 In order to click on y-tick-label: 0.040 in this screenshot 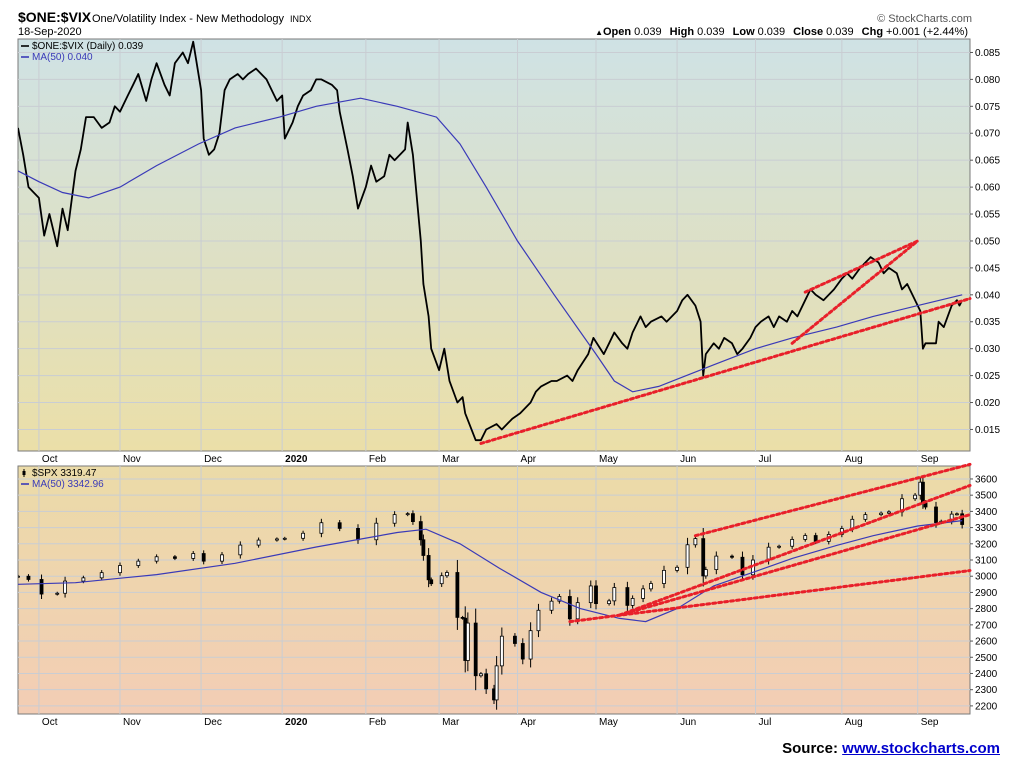, I will do `click(987, 295)`.